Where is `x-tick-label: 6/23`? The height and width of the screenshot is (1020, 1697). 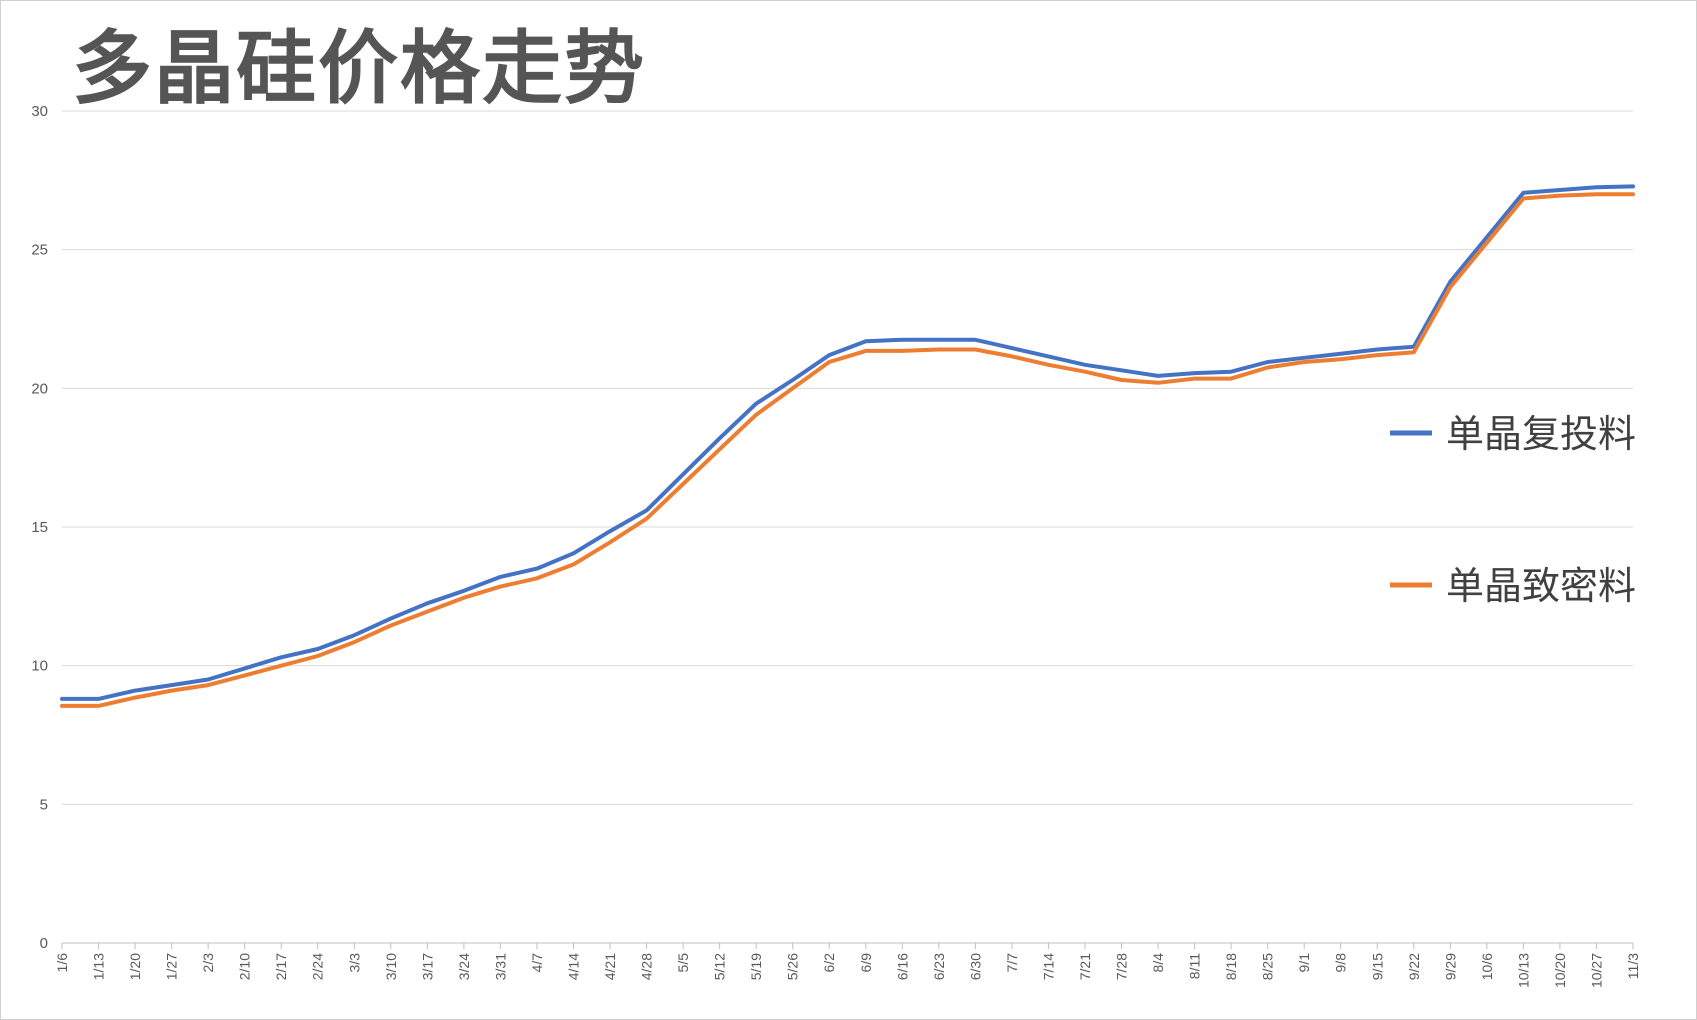 x-tick-label: 6/23 is located at coordinates (939, 966).